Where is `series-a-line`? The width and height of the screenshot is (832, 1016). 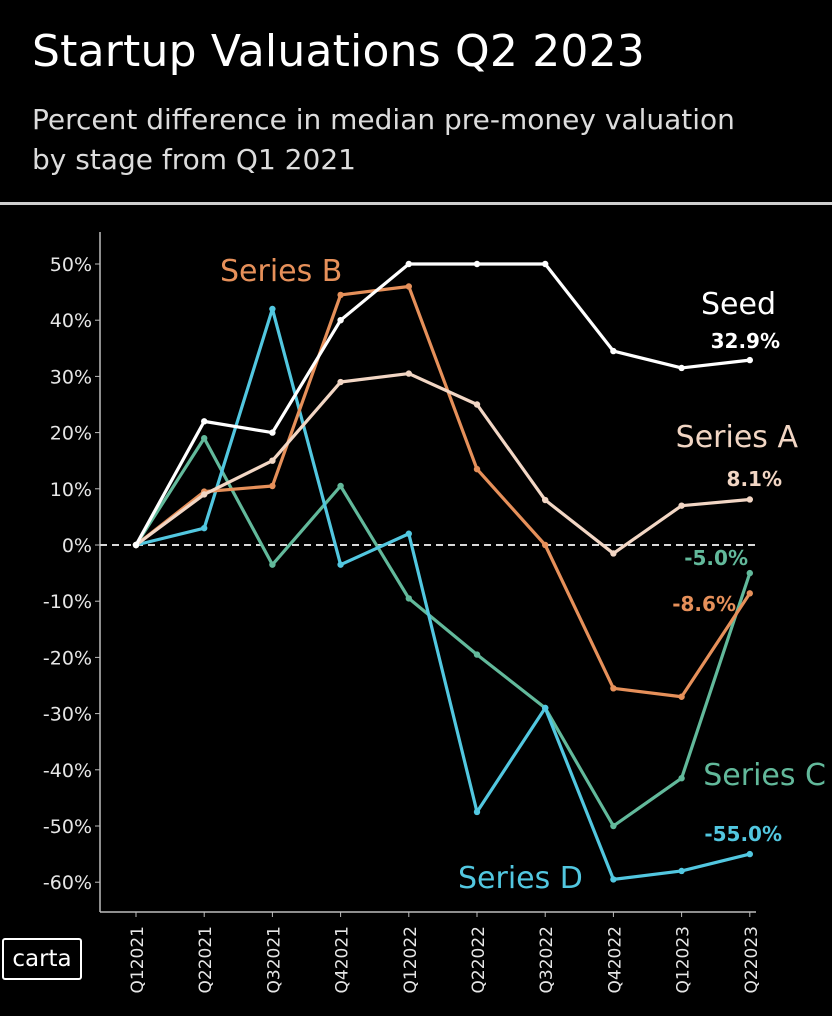 series-a-line is located at coordinates (443, 463).